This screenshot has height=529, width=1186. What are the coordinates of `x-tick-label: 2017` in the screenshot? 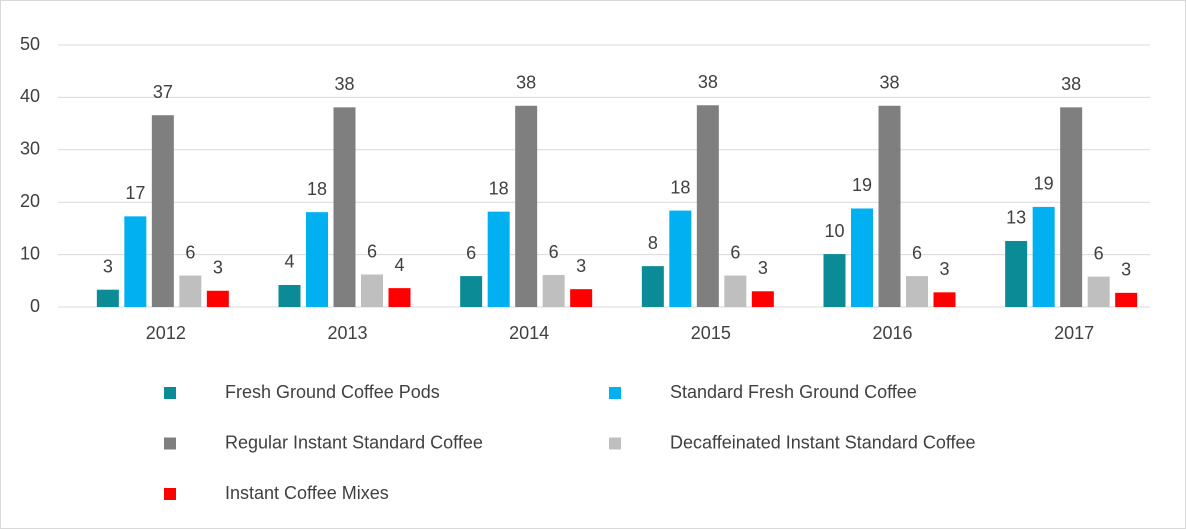 It's located at (1074, 333).